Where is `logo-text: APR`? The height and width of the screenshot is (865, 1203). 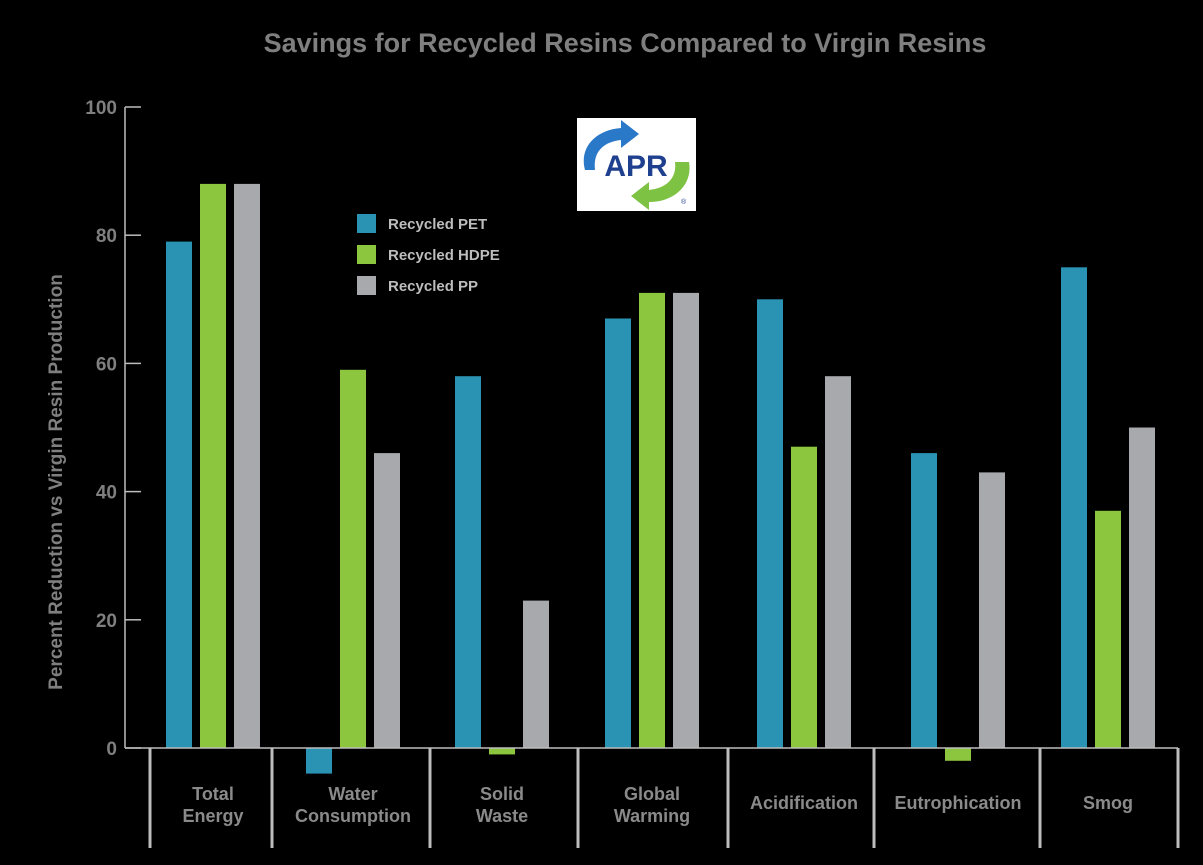 logo-text: APR is located at coordinates (636, 166).